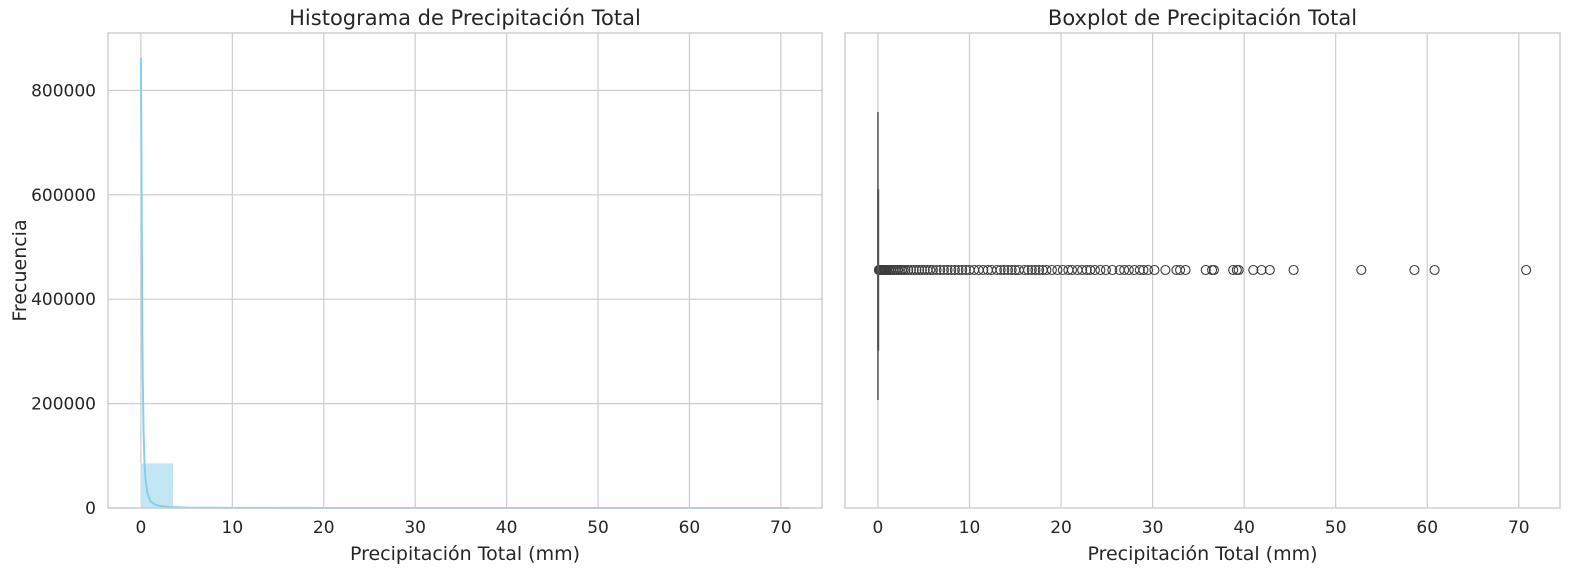  What do you see at coordinates (20, 270) in the screenshot?
I see `histogram-y-axis-label: Frecuencia` at bounding box center [20, 270].